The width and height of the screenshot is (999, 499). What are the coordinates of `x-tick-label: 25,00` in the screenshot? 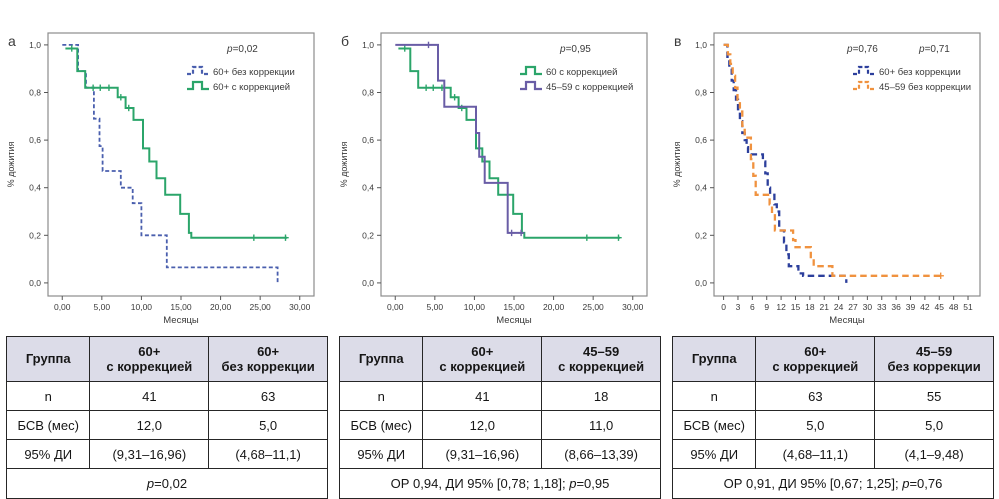 It's located at (594, 307).